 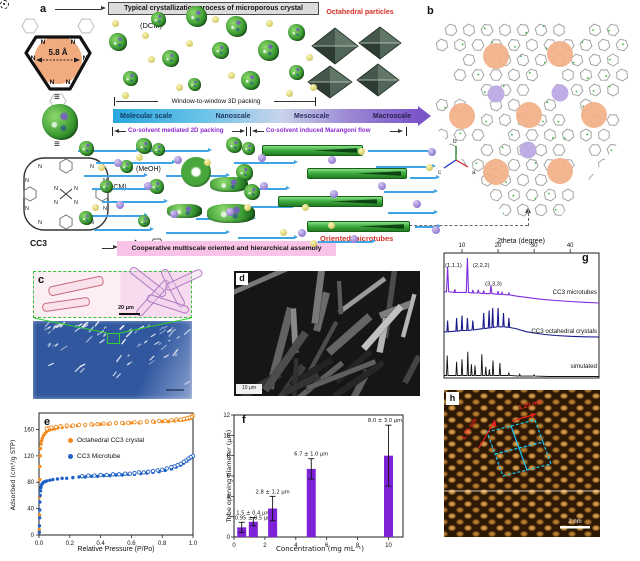 I want to click on scale-label-macro: Macroscale, so click(x=391, y=116).